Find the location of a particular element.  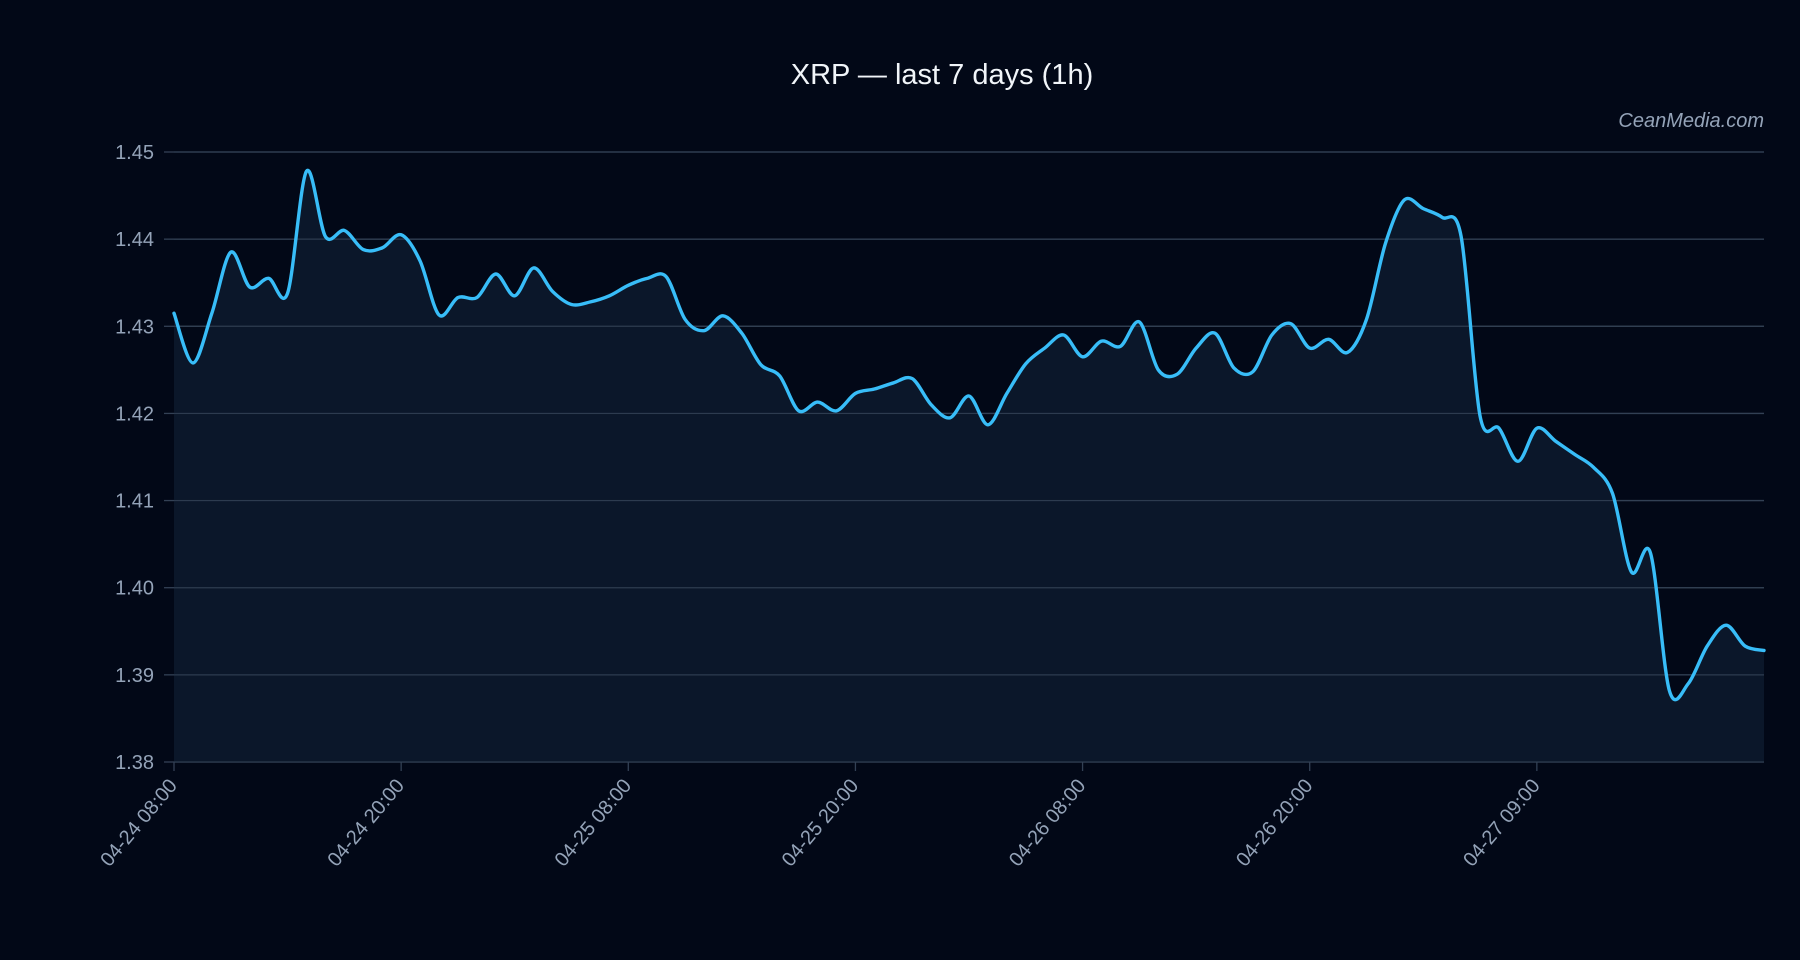

x-tick-label: 04-26 20:00 is located at coordinates (1274, 823).